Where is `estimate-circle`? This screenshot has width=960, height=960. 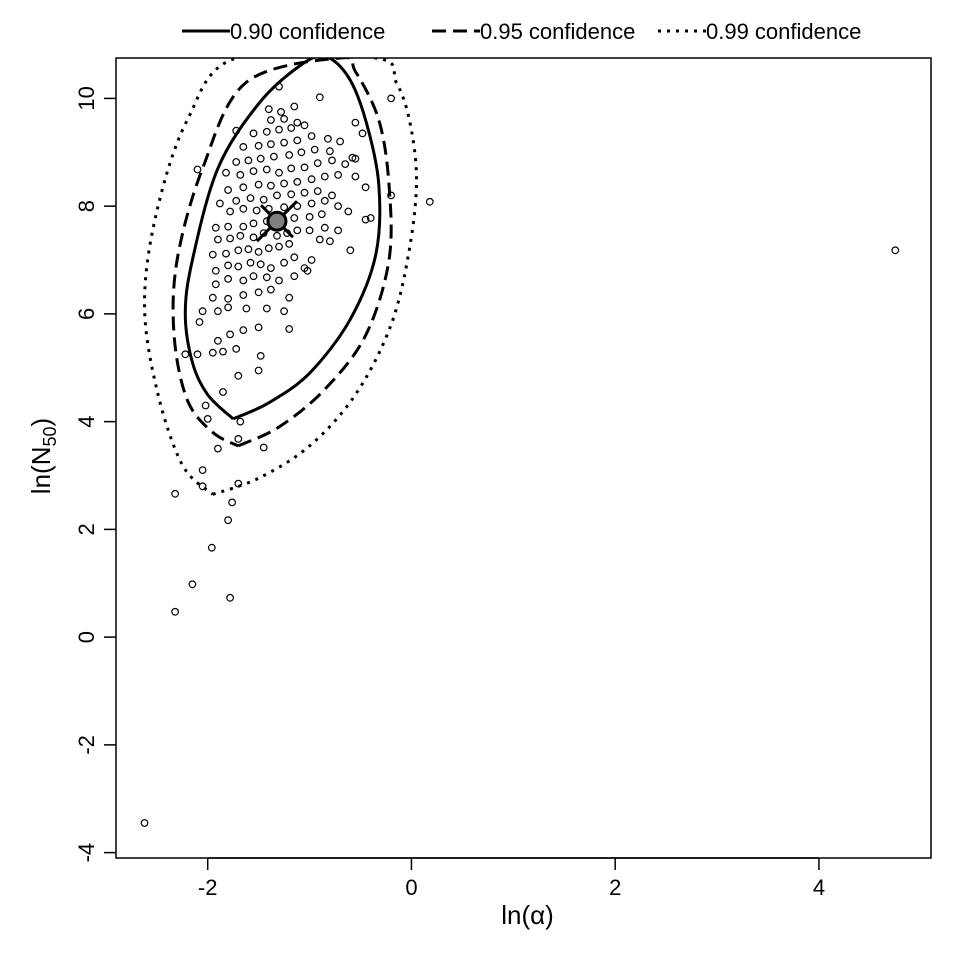
estimate-circle is located at coordinates (277, 221).